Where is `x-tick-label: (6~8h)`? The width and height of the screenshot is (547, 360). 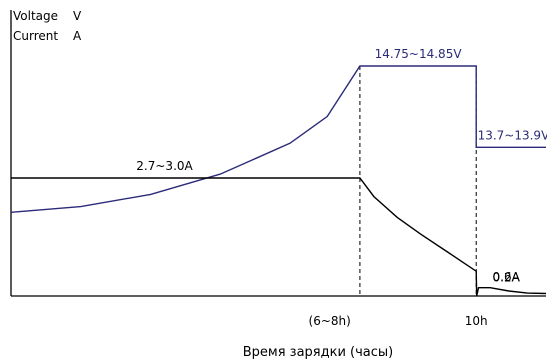
x-tick-label: (6~8h) is located at coordinates (330, 321).